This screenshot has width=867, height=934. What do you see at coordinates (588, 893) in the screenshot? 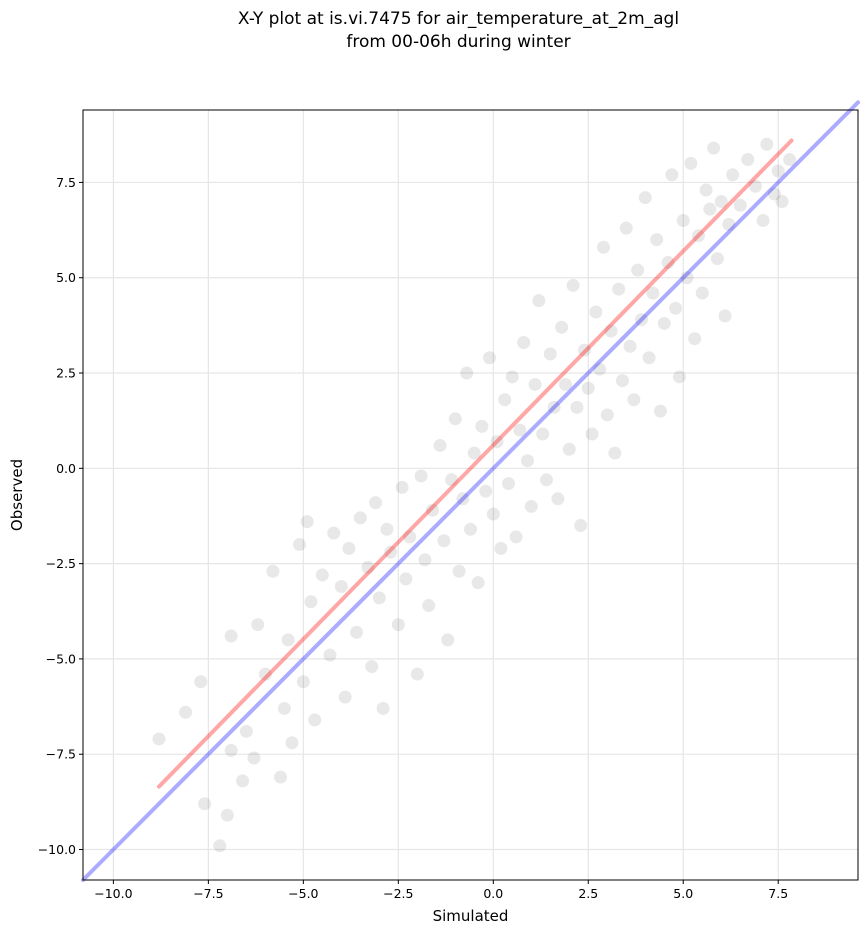
I see `x-tick-label: 2.5` at bounding box center [588, 893].